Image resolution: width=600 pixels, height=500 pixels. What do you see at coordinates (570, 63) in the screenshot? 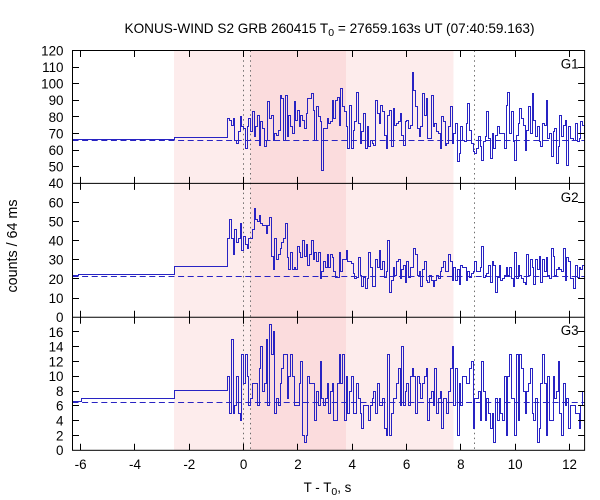
I see `svg-text: G1` at bounding box center [570, 63].